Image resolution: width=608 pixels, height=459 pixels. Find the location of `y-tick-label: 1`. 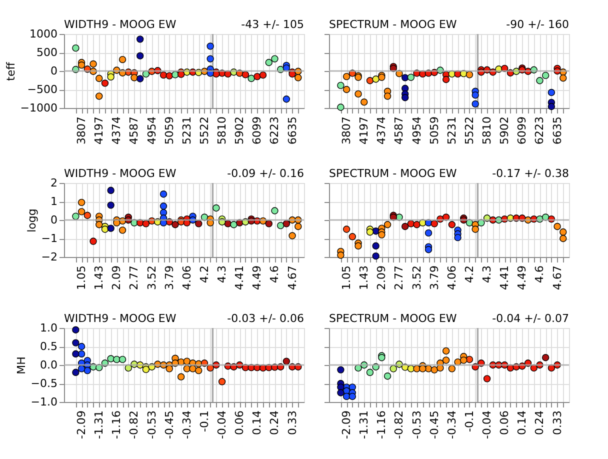

y-tick-label: 1 is located at coordinates (54, 201).